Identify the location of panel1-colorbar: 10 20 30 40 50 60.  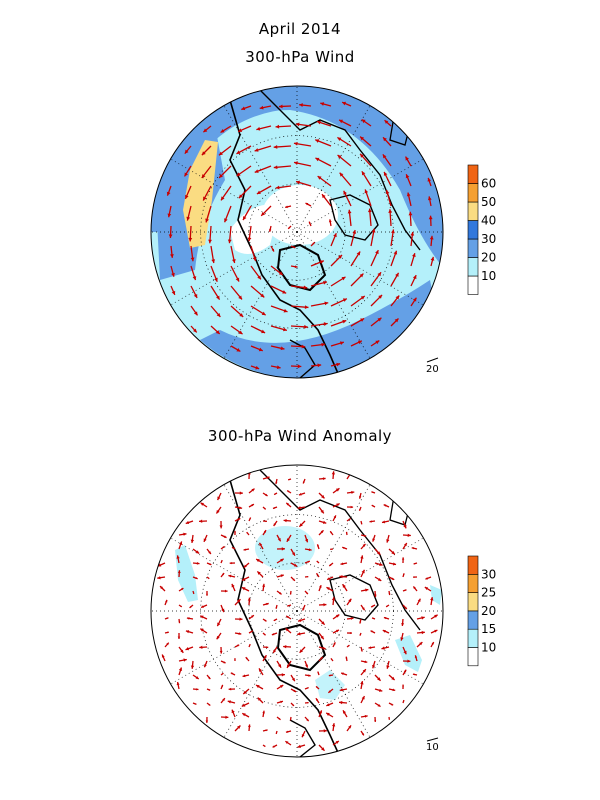
(481, 229).